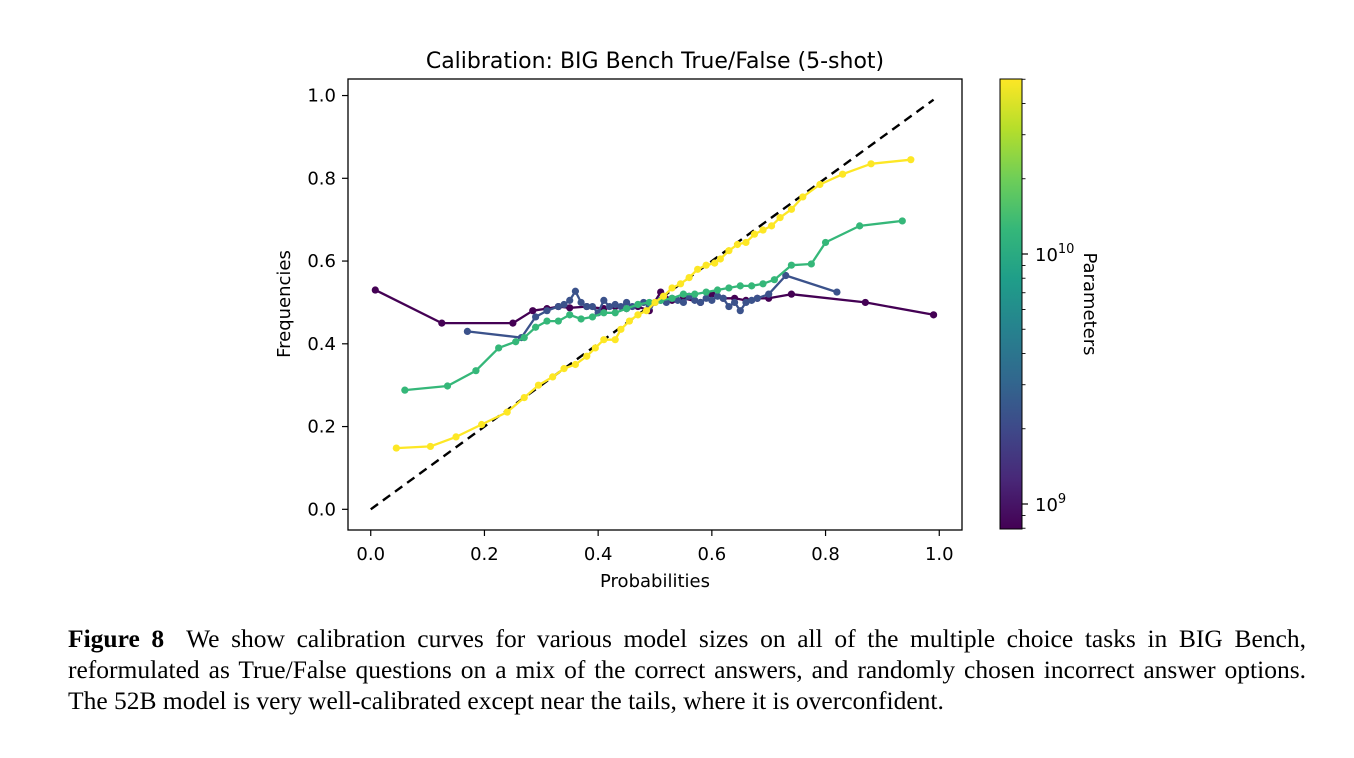 The width and height of the screenshot is (1354, 758). I want to click on y-axis-ticks: 0.0 0.2 0.4 0.6 0.8 1.0, so click(327, 303).